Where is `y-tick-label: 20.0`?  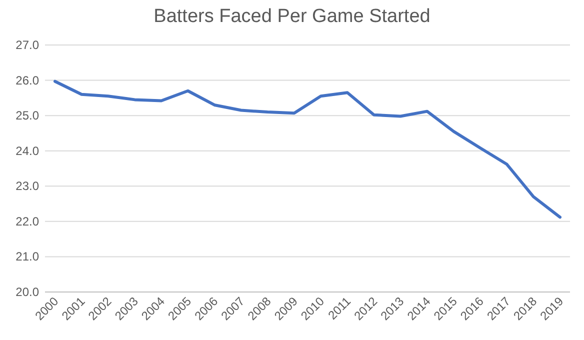
y-tick-label: 20.0 is located at coordinates (28, 292).